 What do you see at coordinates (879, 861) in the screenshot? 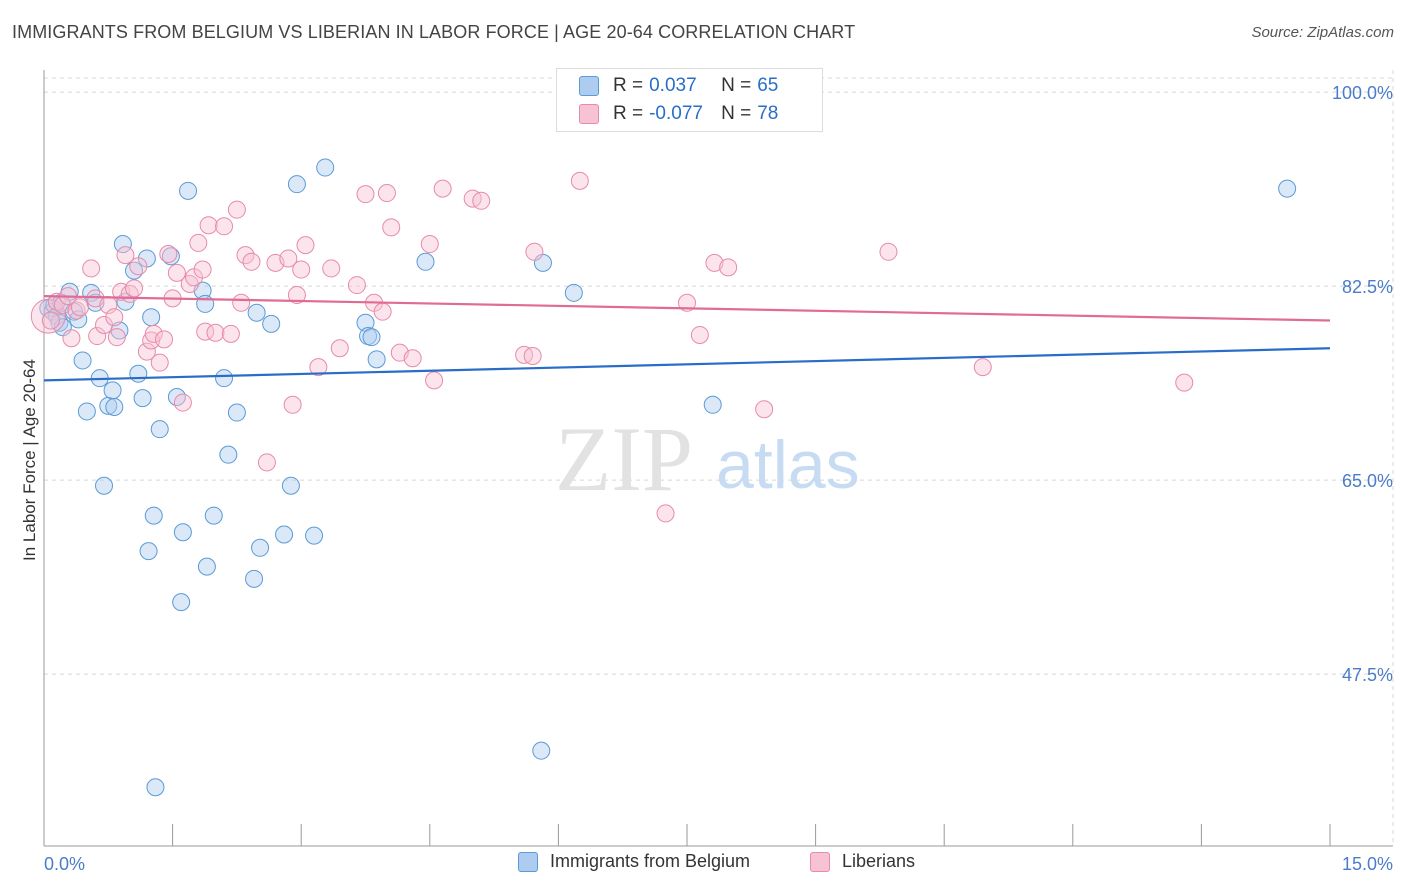
I see `legend-label-liberians: Liberians` at bounding box center [879, 861].